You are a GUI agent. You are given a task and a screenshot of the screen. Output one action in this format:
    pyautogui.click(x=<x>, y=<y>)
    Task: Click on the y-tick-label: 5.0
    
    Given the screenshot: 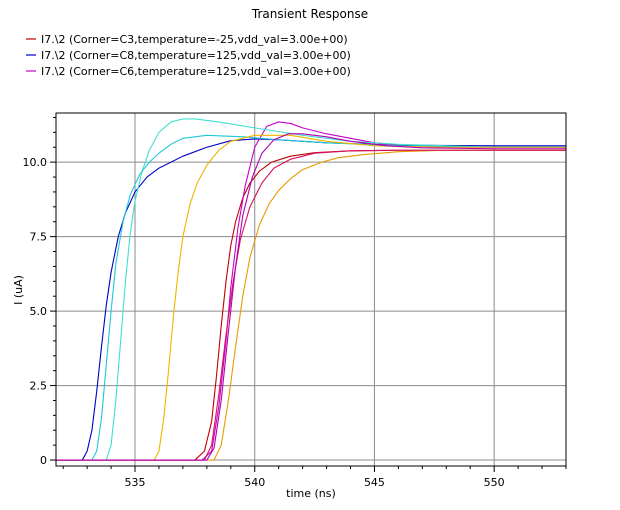 What is the action you would take?
    pyautogui.click(x=39, y=311)
    